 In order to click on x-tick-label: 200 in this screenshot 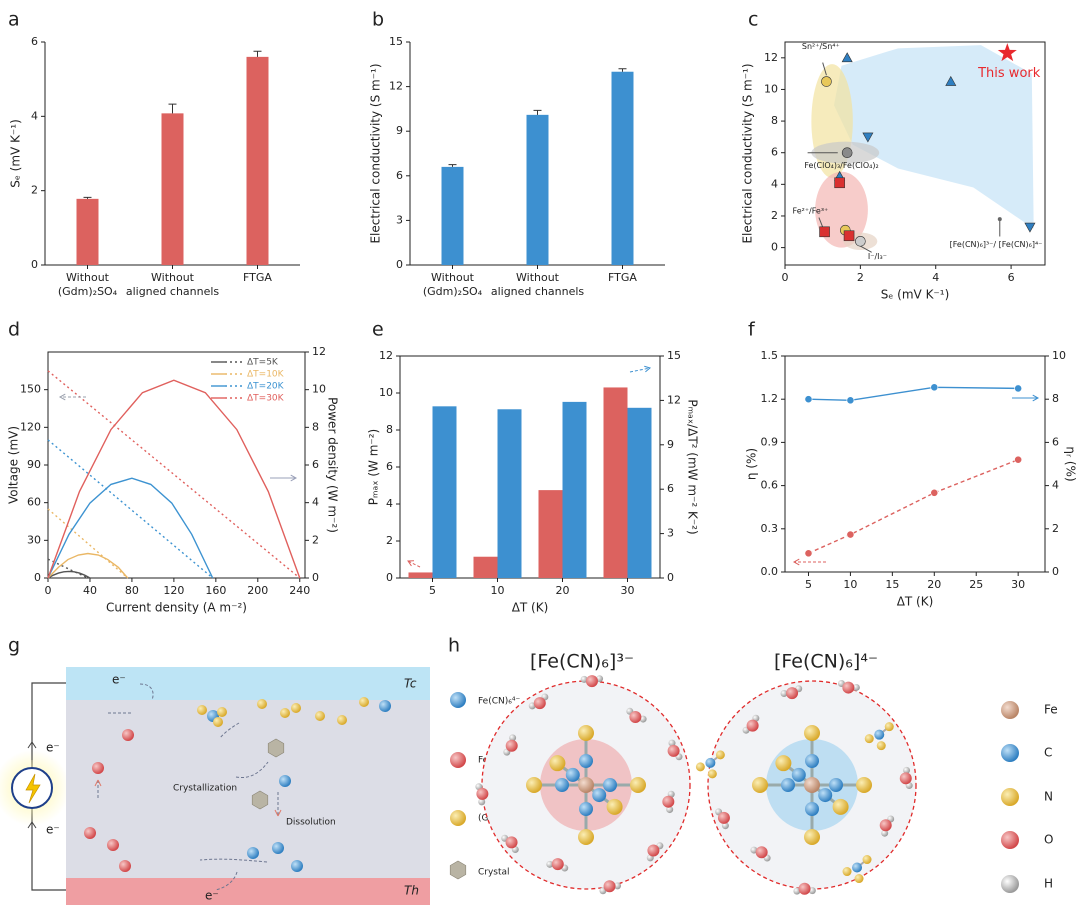, I will do `click(257, 590)`.